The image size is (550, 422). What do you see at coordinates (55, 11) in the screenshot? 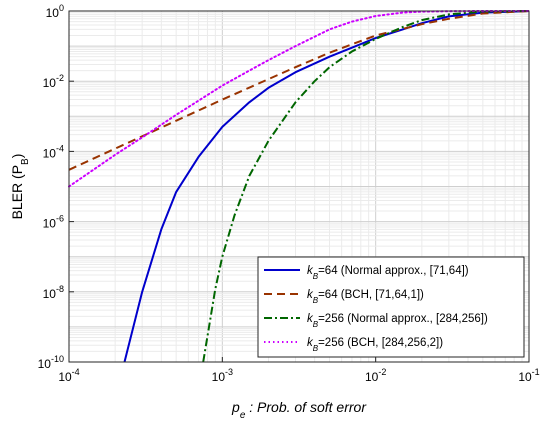
I see `y-tick-label: 10⁰` at bounding box center [55, 11].